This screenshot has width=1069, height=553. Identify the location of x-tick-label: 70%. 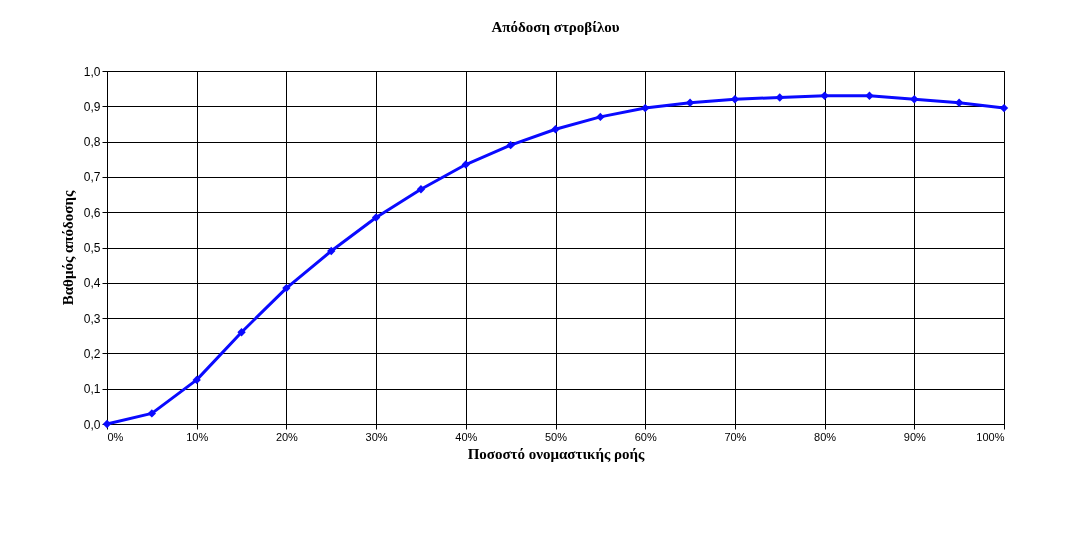
(735, 436).